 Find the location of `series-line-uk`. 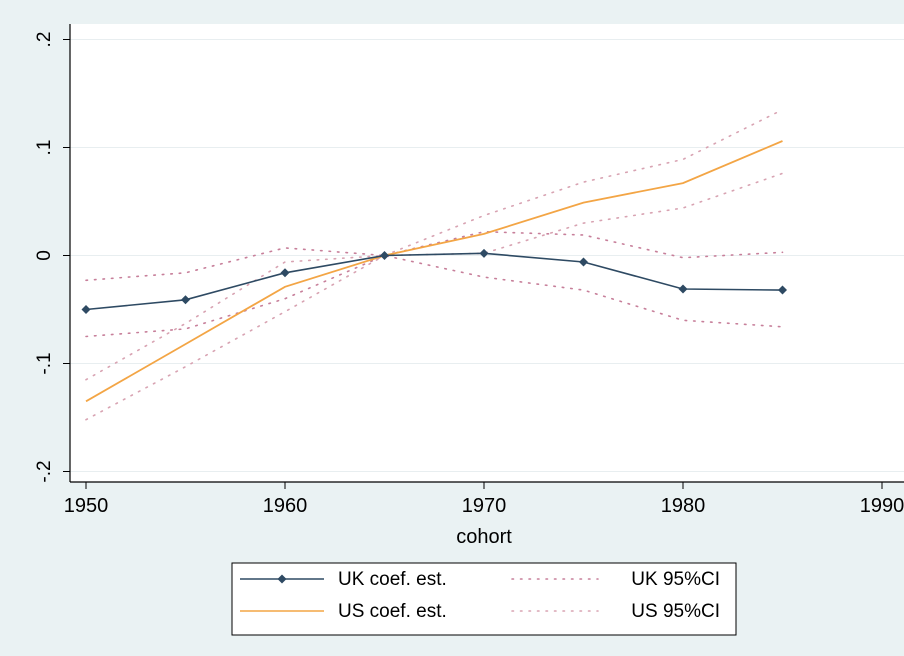

series-line-uk is located at coordinates (434, 281).